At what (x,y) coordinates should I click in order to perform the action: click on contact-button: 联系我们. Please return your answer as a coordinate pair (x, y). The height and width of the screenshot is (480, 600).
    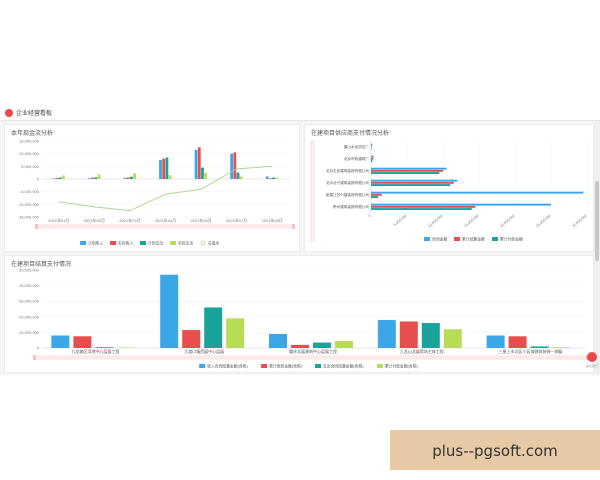
    Looking at the image, I should click on (592, 362).